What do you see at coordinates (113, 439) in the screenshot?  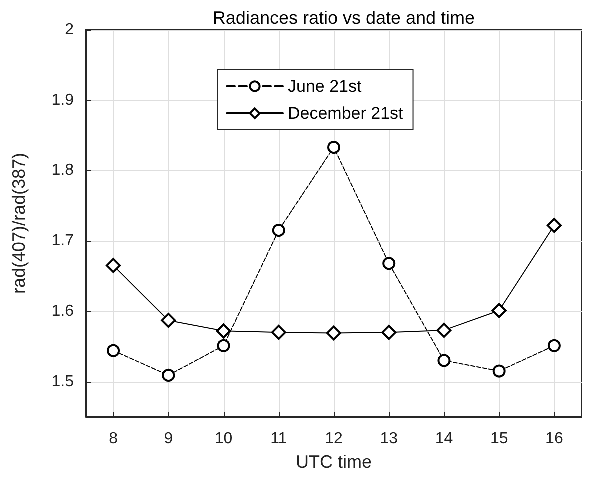 I see `x-tick-label: 8` at bounding box center [113, 439].